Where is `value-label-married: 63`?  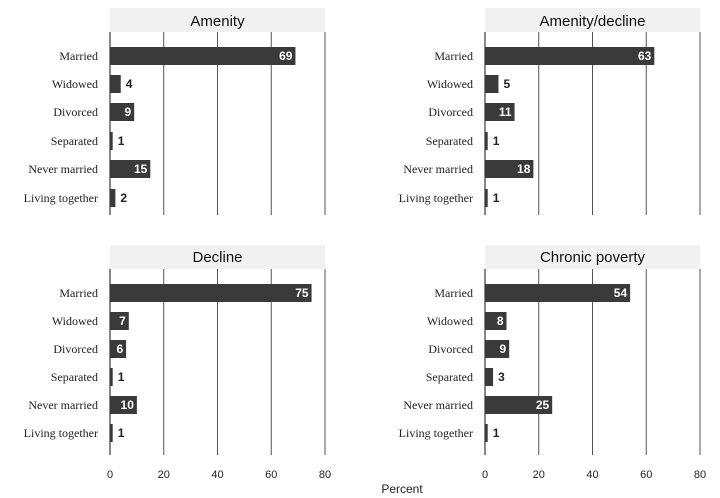
value-label-married: 63 is located at coordinates (645, 56).